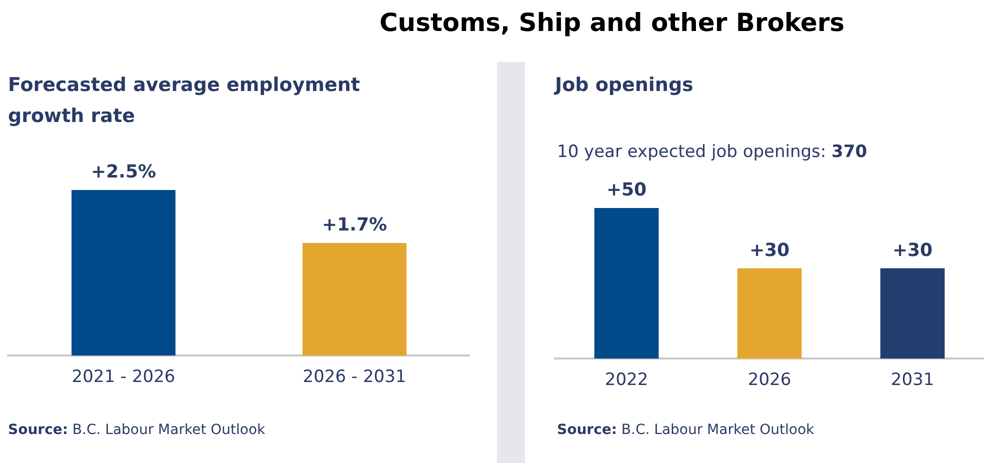 The width and height of the screenshot is (984, 463). Describe the element at coordinates (123, 172) in the screenshot. I see `data-label: +2.5%` at that location.